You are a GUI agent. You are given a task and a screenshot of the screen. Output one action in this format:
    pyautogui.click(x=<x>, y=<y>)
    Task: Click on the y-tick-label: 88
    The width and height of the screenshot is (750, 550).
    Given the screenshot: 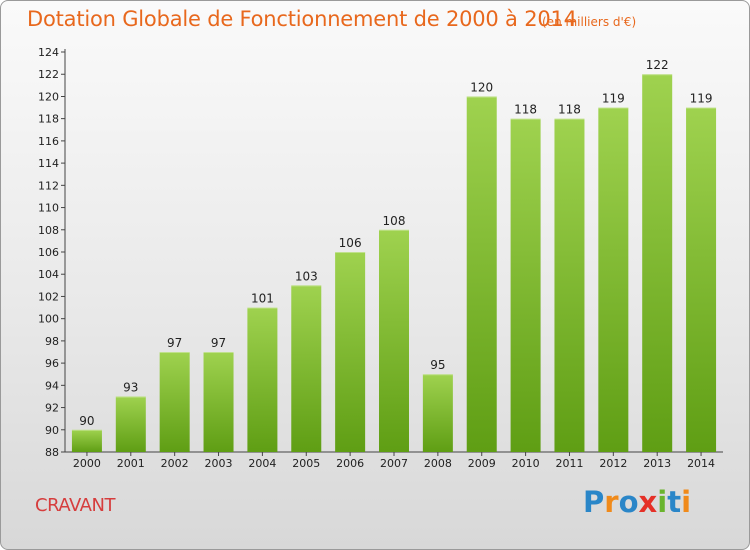 What is the action you would take?
    pyautogui.click(x=52, y=452)
    